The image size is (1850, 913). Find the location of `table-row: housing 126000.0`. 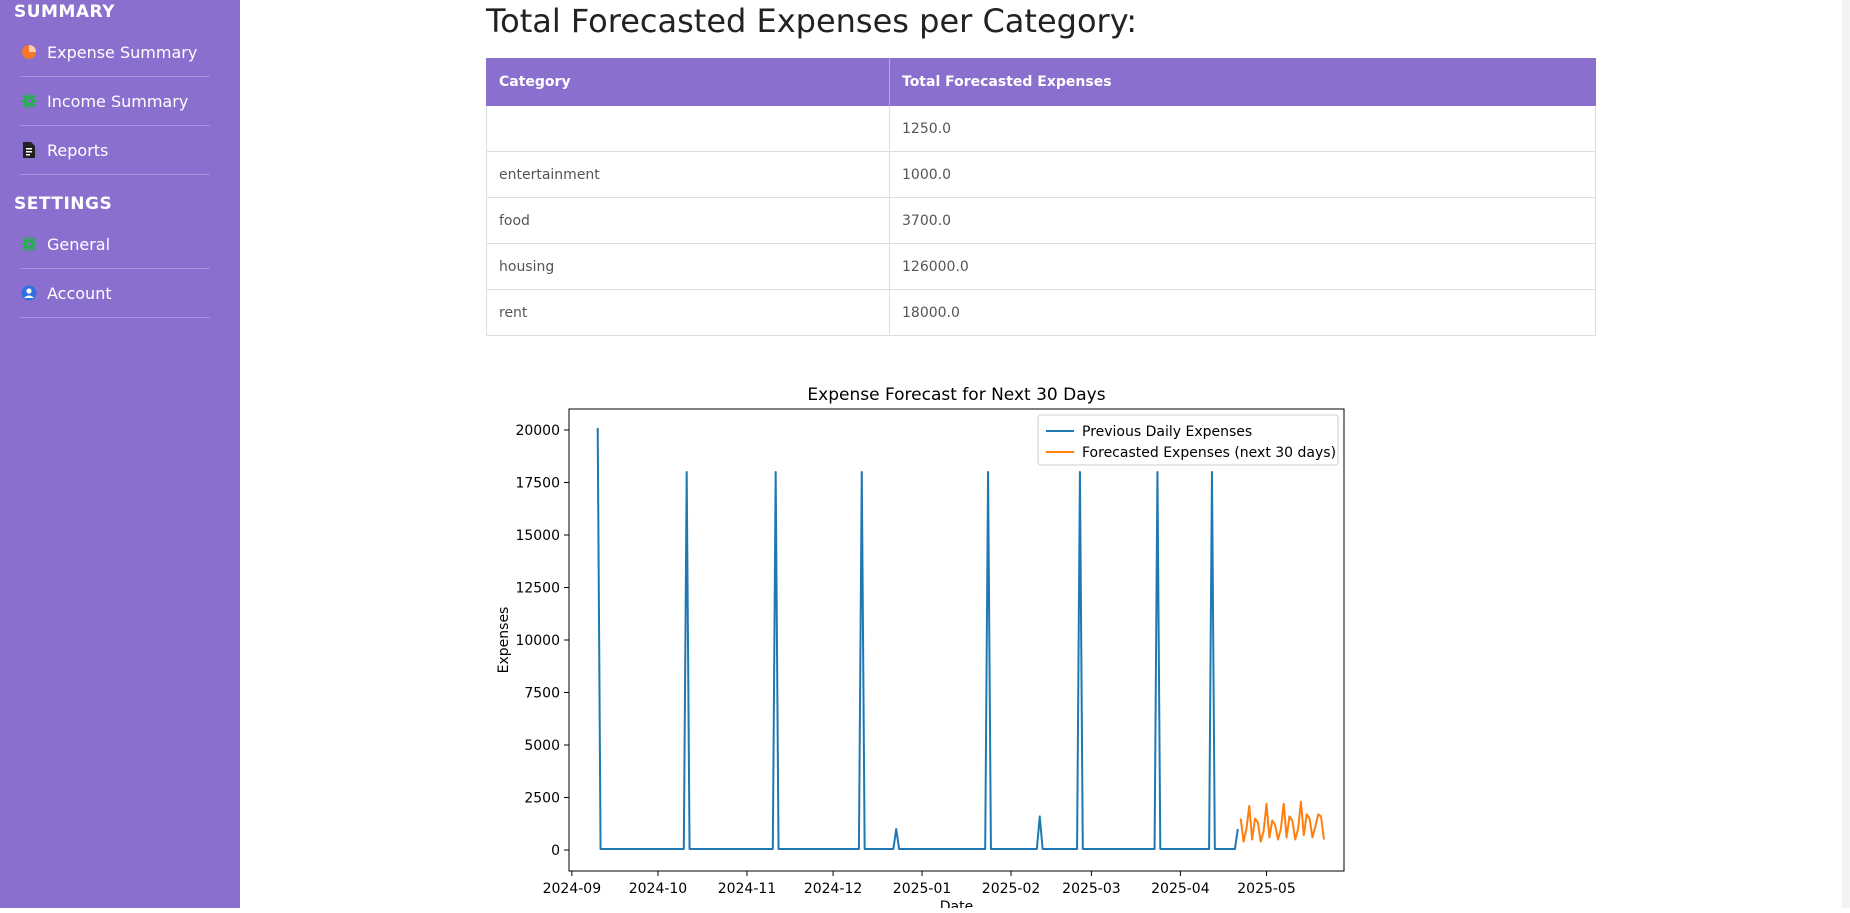

table-row: housing 126000.0 is located at coordinates (1041, 266).